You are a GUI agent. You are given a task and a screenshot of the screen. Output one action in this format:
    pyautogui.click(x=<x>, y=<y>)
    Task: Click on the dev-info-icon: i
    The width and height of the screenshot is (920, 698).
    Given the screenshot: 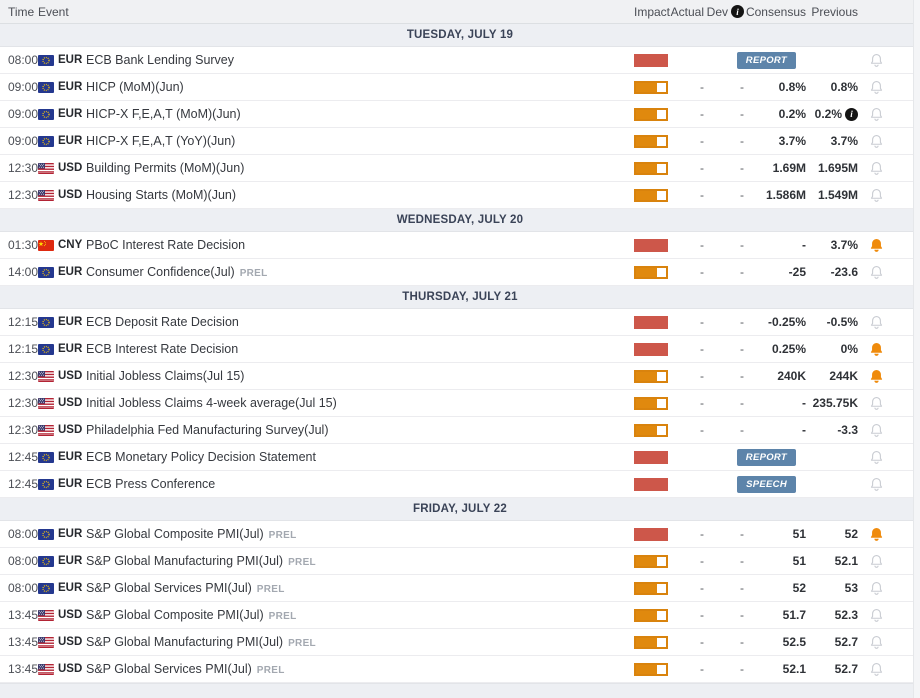 What is the action you would take?
    pyautogui.click(x=737, y=11)
    